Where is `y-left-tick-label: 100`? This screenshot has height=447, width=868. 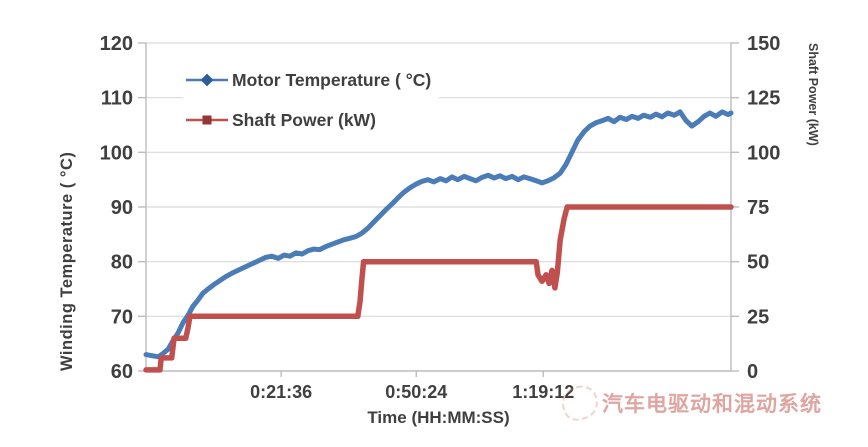 y-left-tick-label: 100 is located at coordinates (116, 153).